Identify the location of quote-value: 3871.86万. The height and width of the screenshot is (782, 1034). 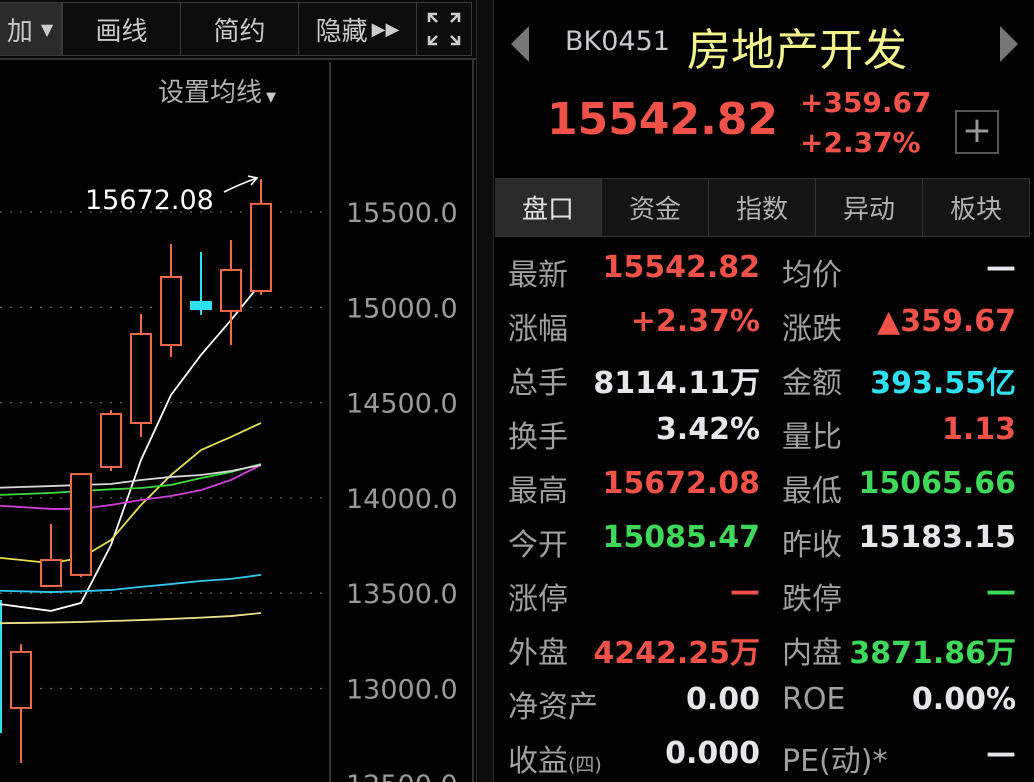
(932, 653).